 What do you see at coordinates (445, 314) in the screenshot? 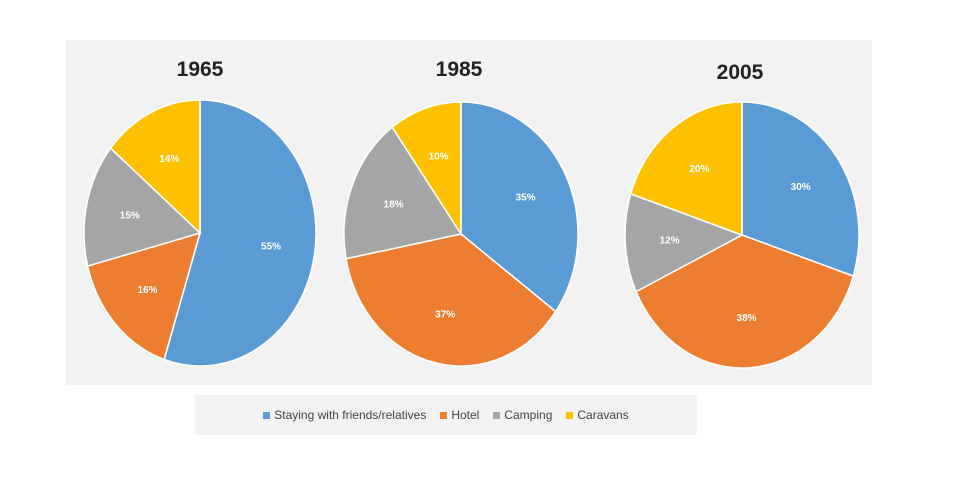
I see `slice-label: 37%` at bounding box center [445, 314].